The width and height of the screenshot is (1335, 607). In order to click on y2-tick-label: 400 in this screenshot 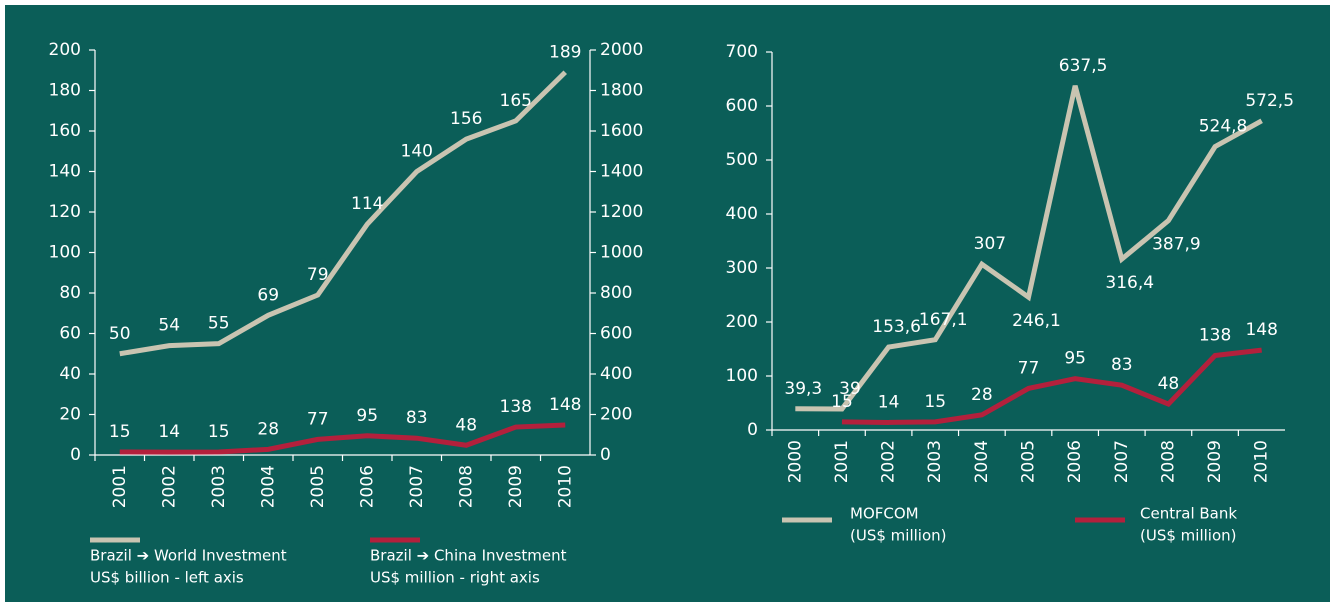, I will do `click(616, 374)`.